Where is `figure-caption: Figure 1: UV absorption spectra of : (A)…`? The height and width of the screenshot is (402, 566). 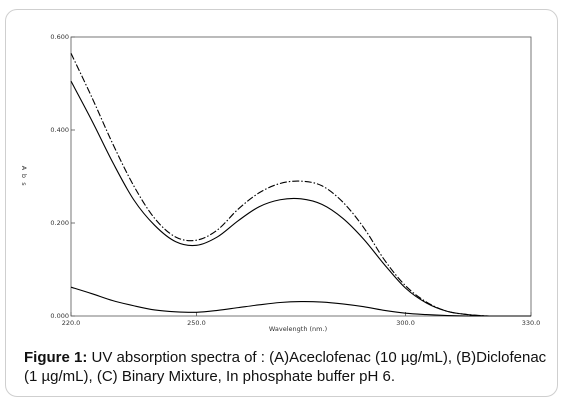 figure-caption: Figure 1: UV absorption spectra of : (A)… is located at coordinates (289, 367).